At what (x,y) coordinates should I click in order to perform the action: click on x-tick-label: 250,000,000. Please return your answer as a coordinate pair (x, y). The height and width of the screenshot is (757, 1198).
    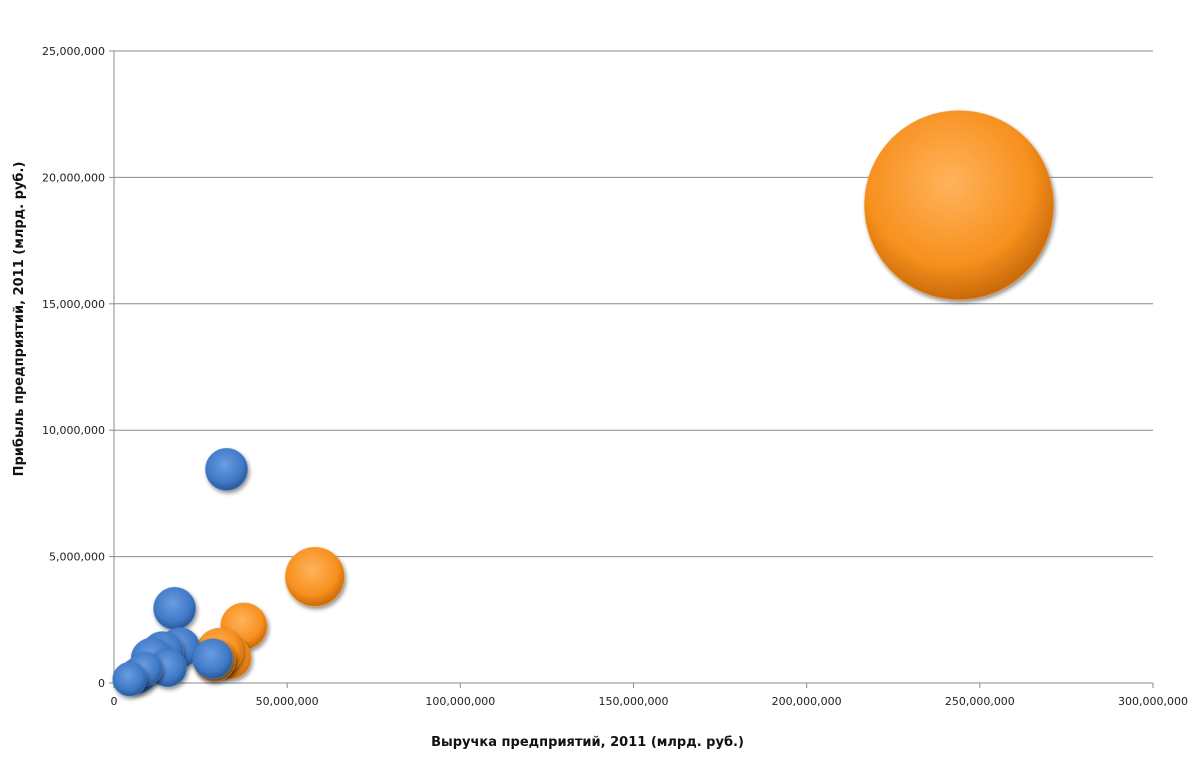
    Looking at the image, I should click on (980, 701).